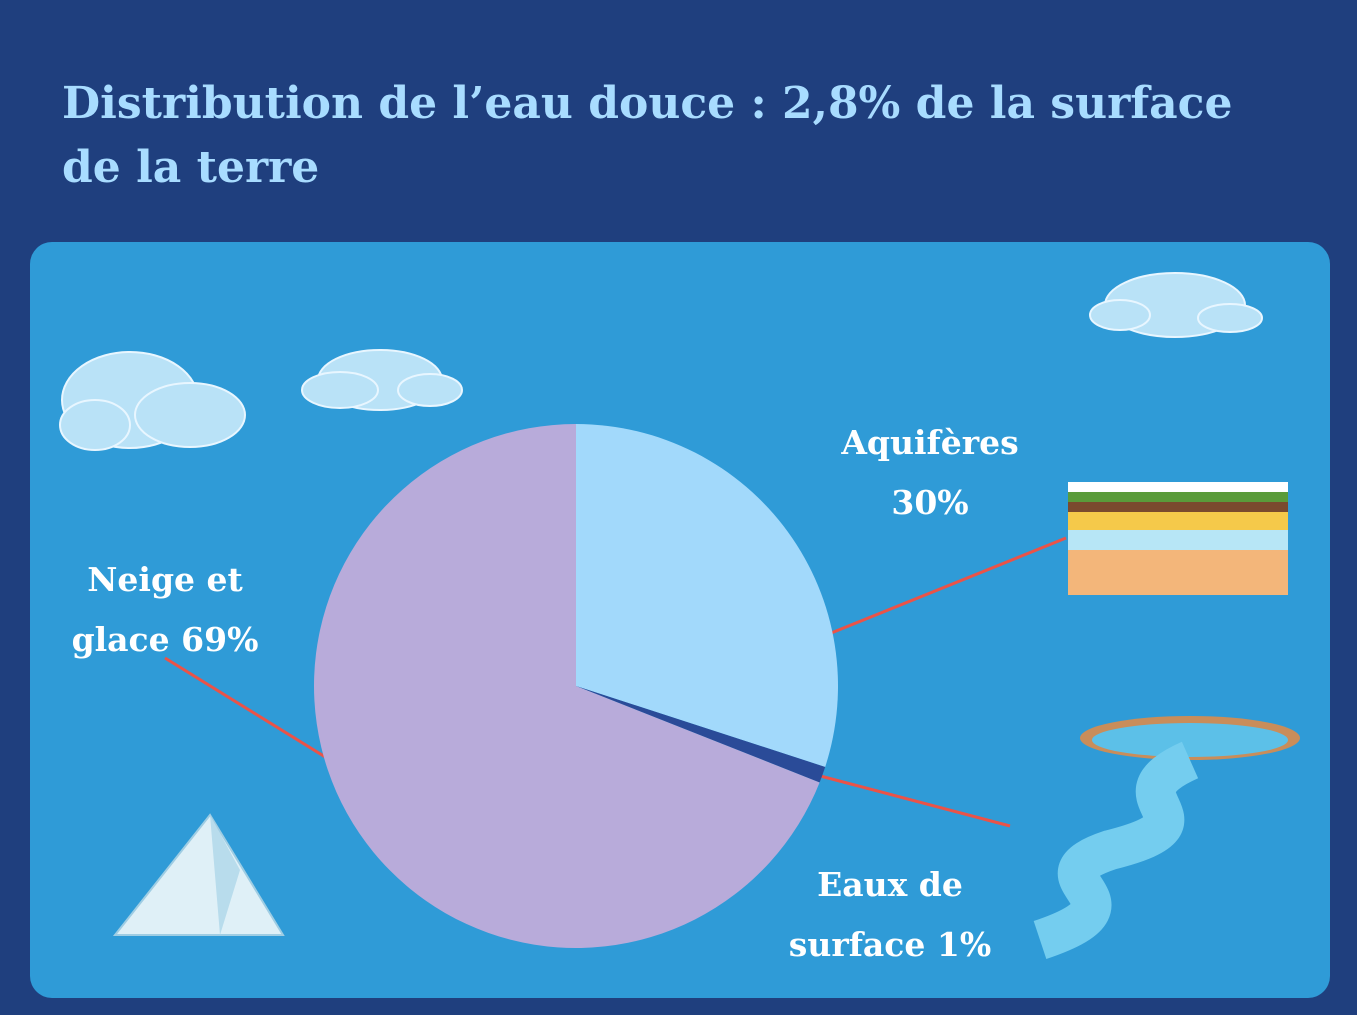  I want to click on slice-label: Neige et glace 69%, so click(165, 610).